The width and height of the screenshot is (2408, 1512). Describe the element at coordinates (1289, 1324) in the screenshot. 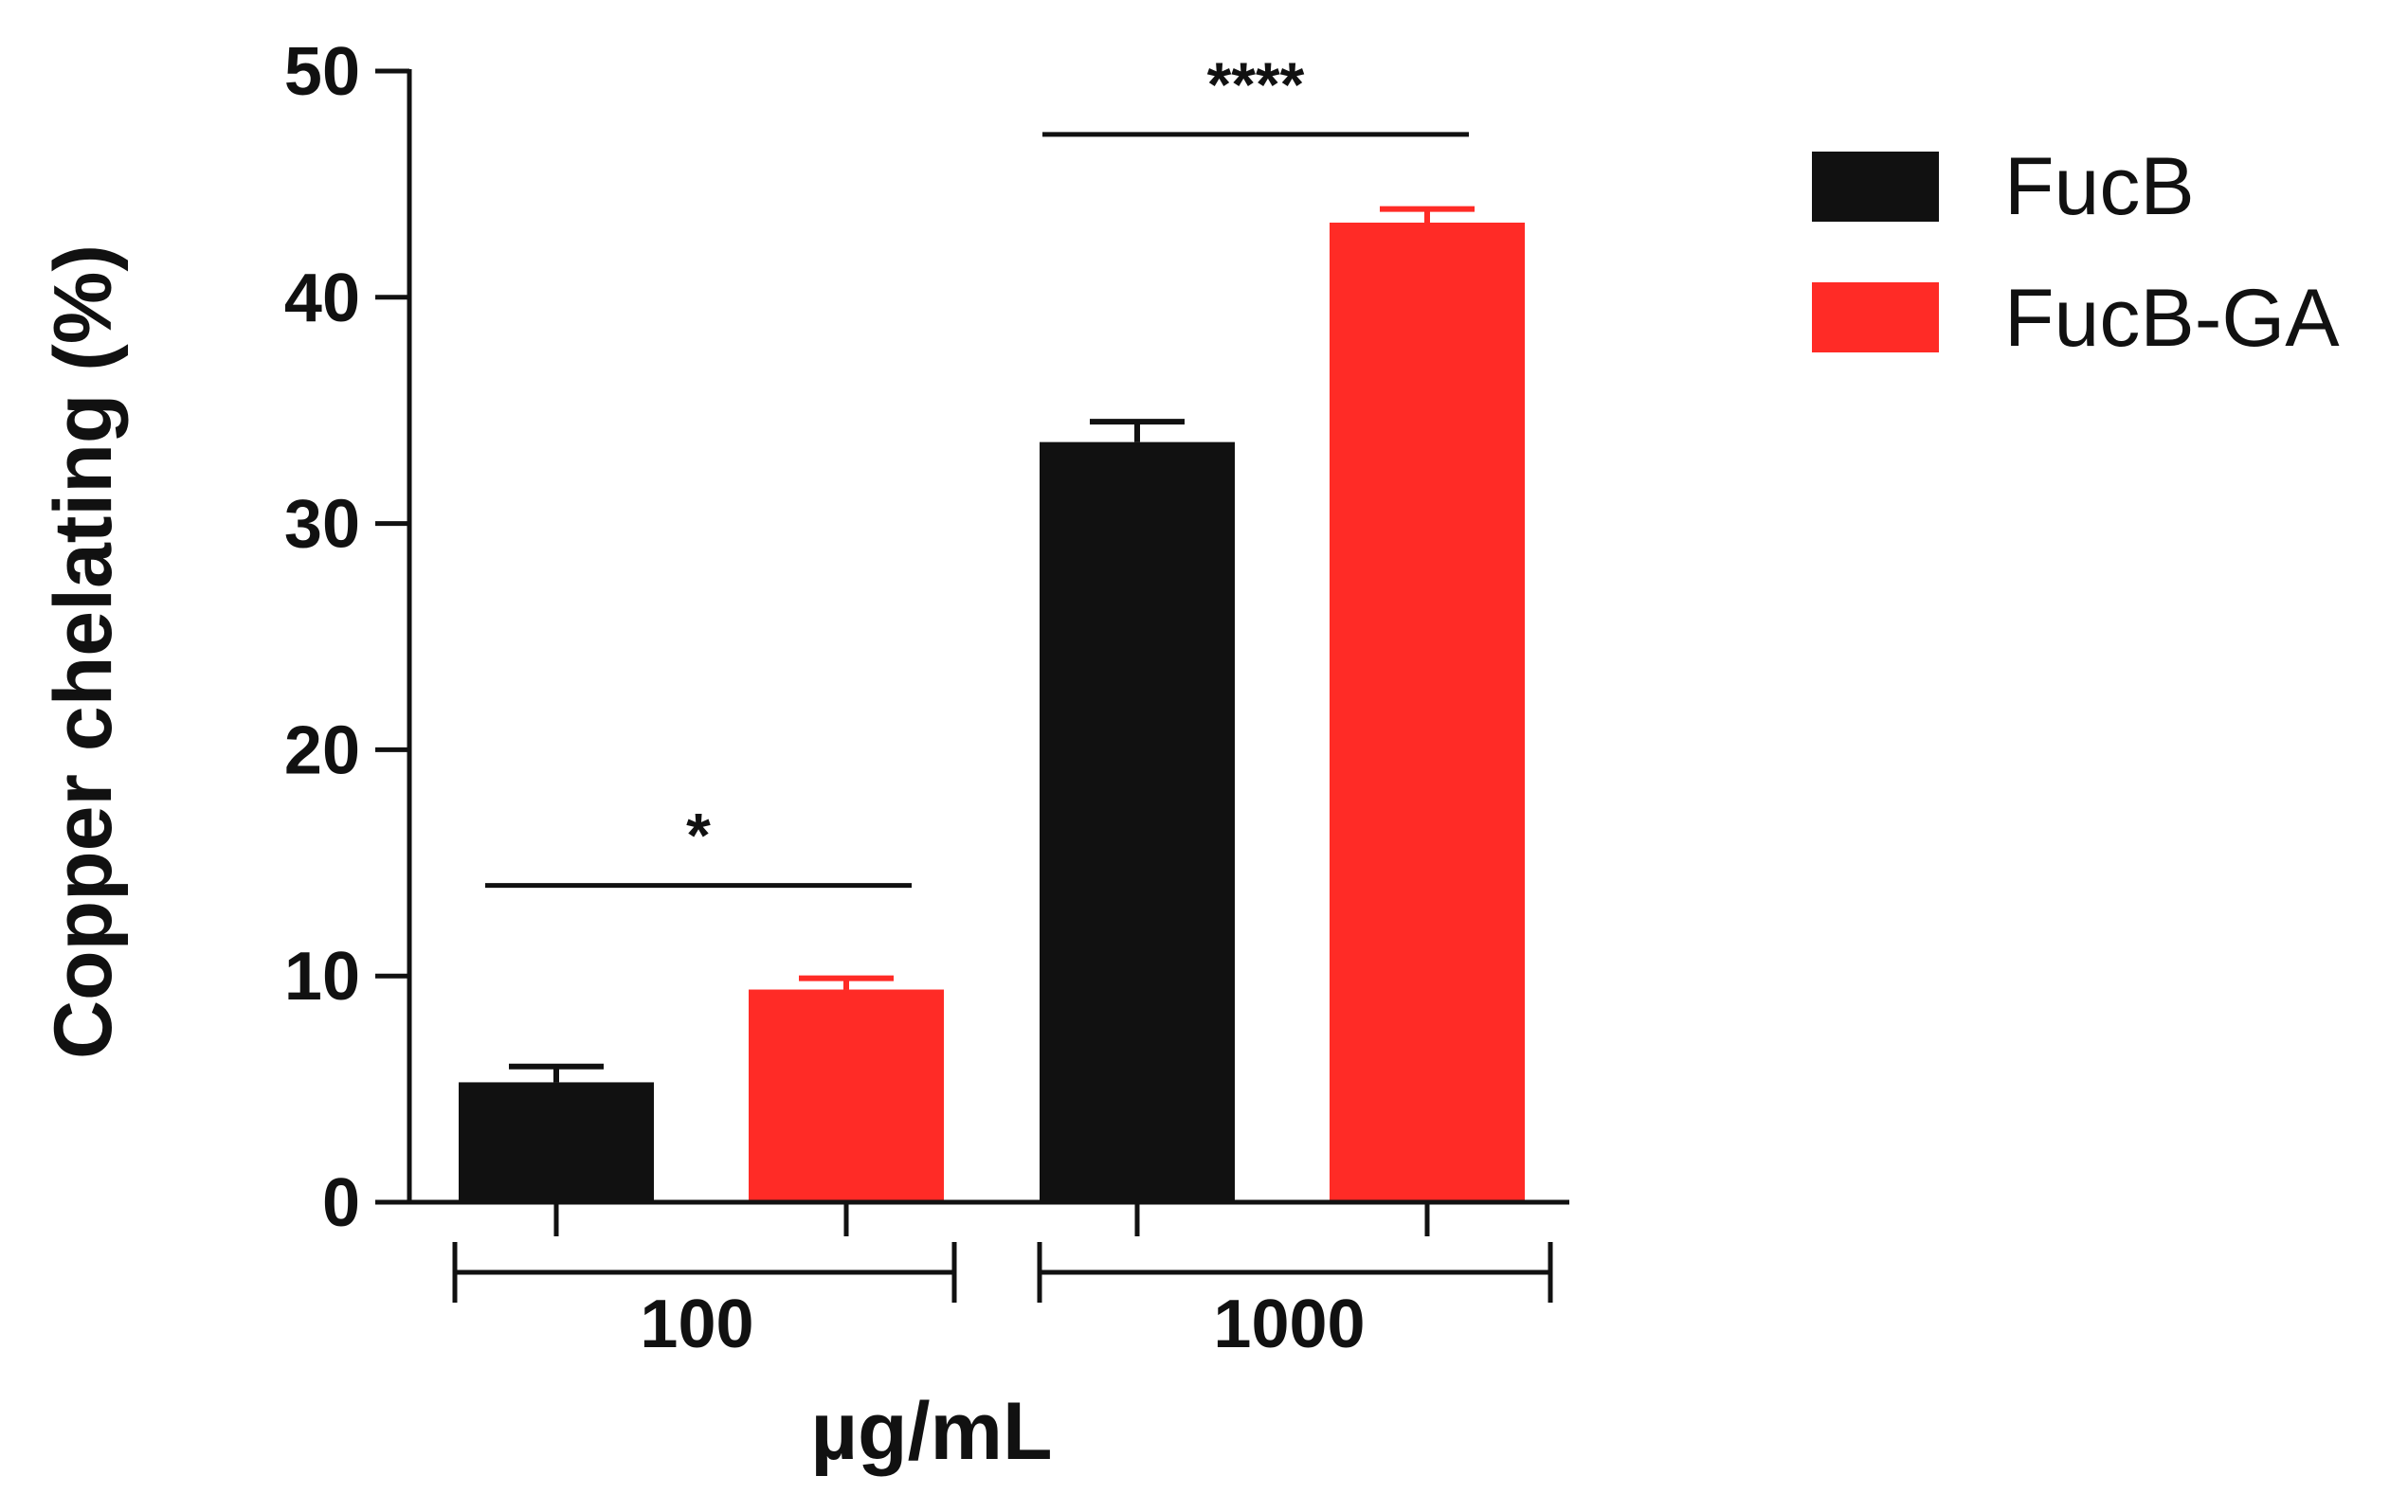

I see `x-category-label: 1000` at that location.